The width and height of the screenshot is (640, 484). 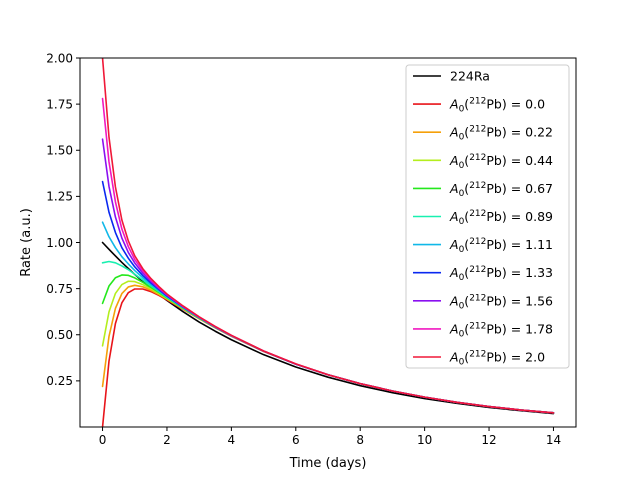 I want to click on legend-label-part: Pb) = 1.78, so click(x=519, y=328).